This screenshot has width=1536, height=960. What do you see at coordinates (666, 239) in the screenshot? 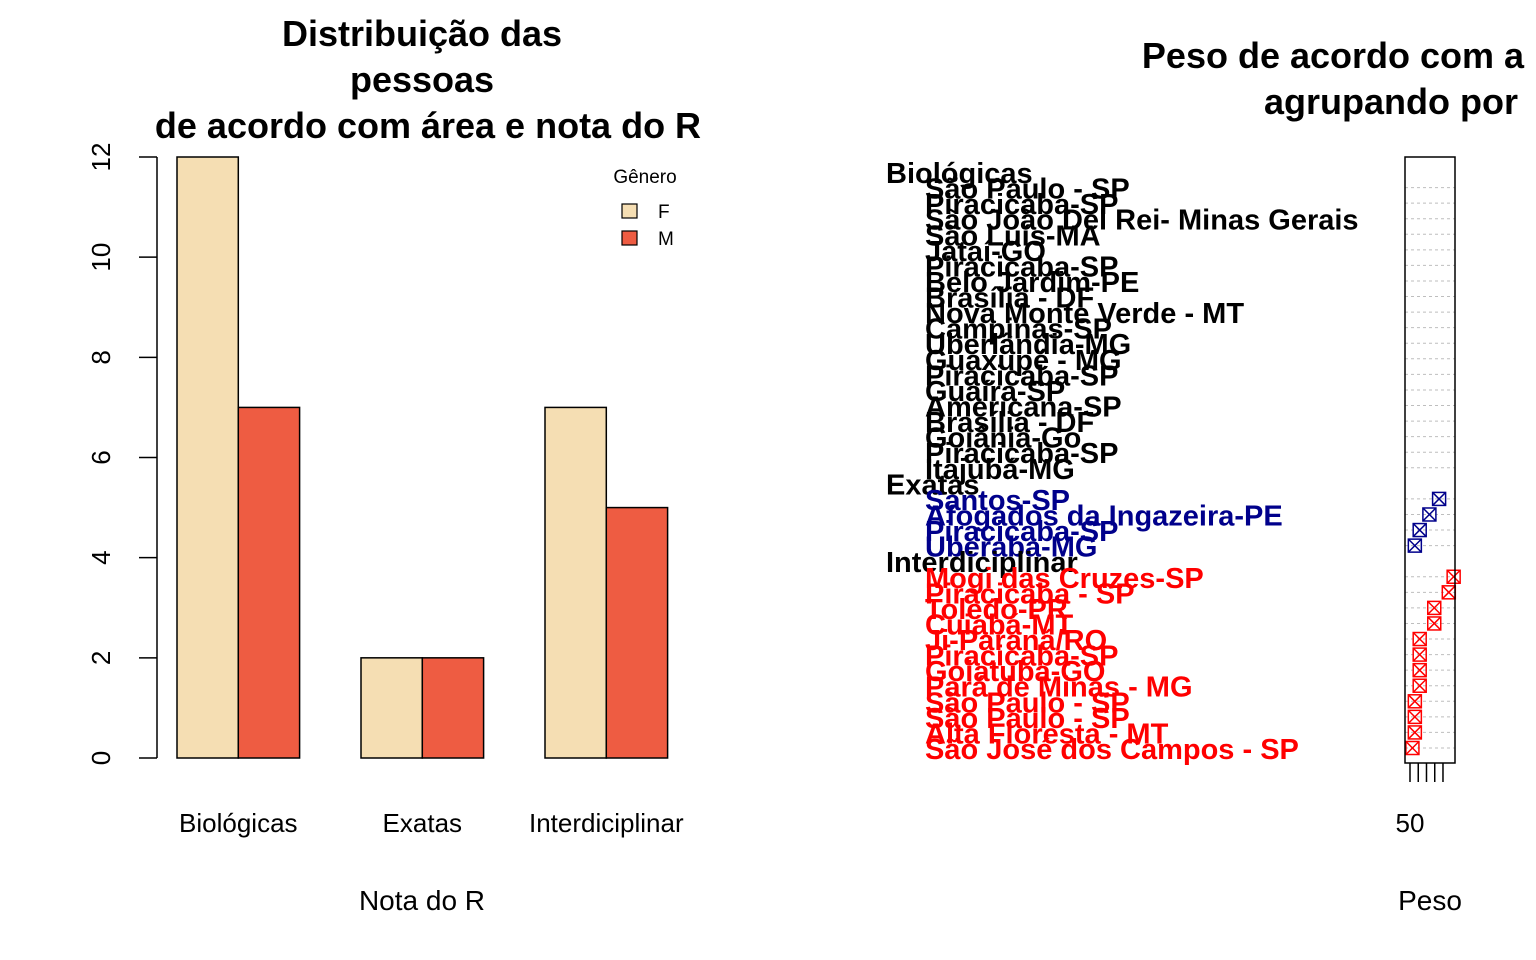
I see `legend-label-M: M` at bounding box center [666, 239].